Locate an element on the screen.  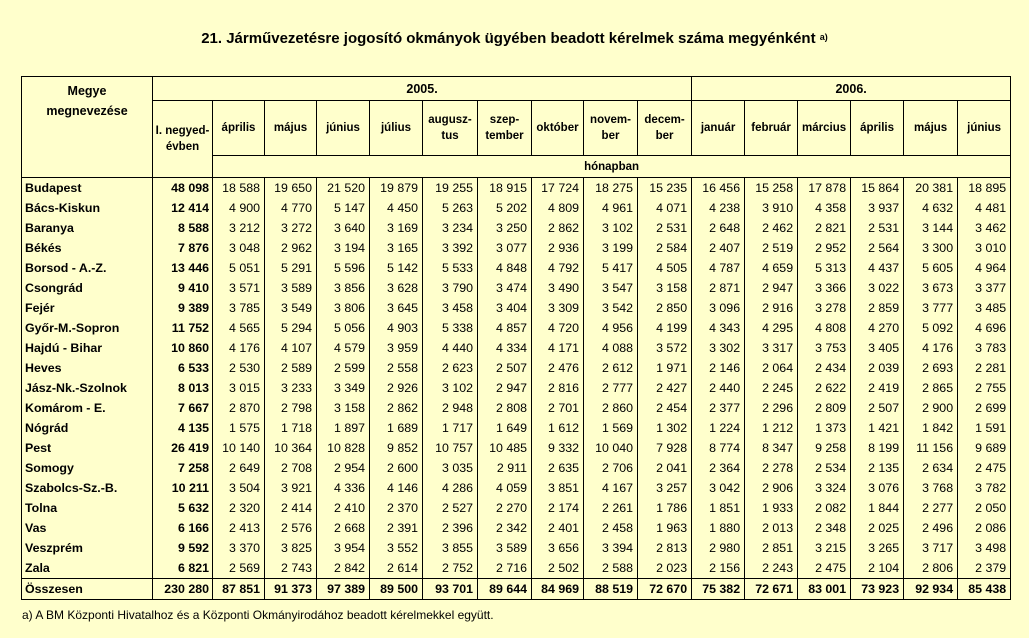
value-cell: 3 571 is located at coordinates (238, 288).